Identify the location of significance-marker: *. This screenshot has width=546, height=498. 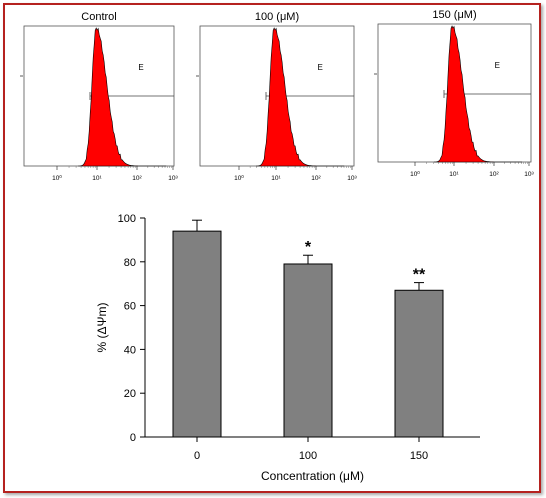
(308, 247).